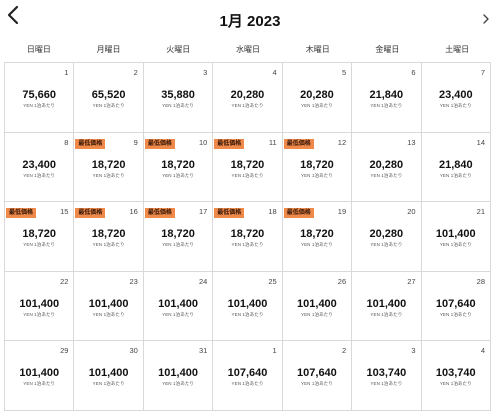 The height and width of the screenshot is (420, 500). I want to click on calendar-day-cell: 21 101,400 YEN 1泊あたり, so click(456, 237).